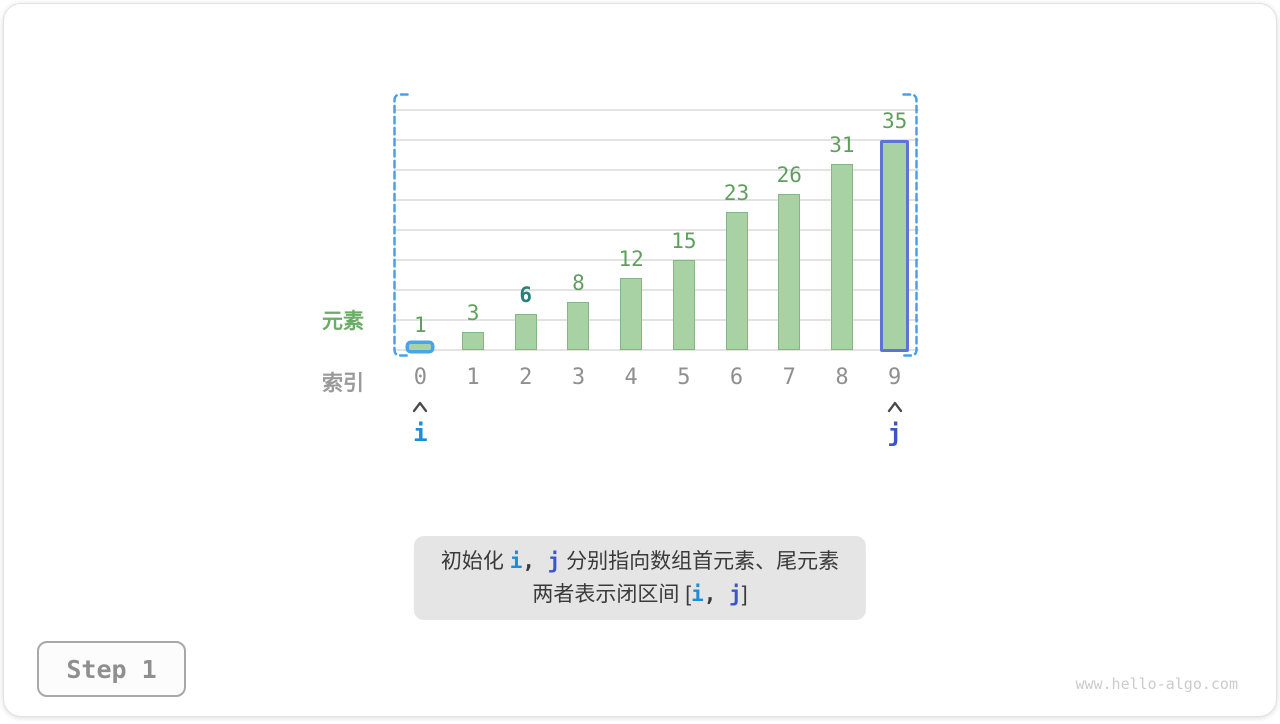 Image resolution: width=1280 pixels, height=724 pixels. I want to click on caption-line-1: 初始化 i, j 分别指向数组首元素、尾元素, so click(640, 561).